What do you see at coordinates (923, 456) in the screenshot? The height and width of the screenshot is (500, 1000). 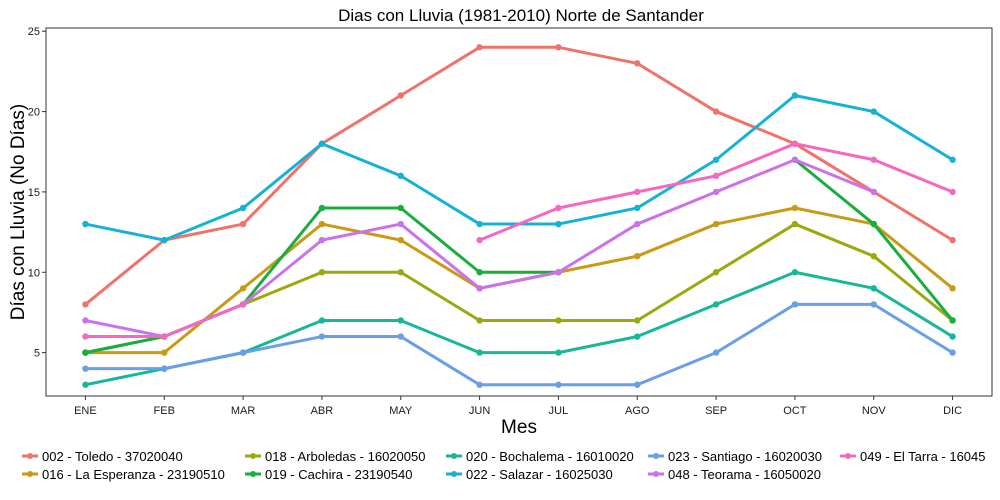 I see `legend-label: 049 - El Tarra - 16045` at bounding box center [923, 456].